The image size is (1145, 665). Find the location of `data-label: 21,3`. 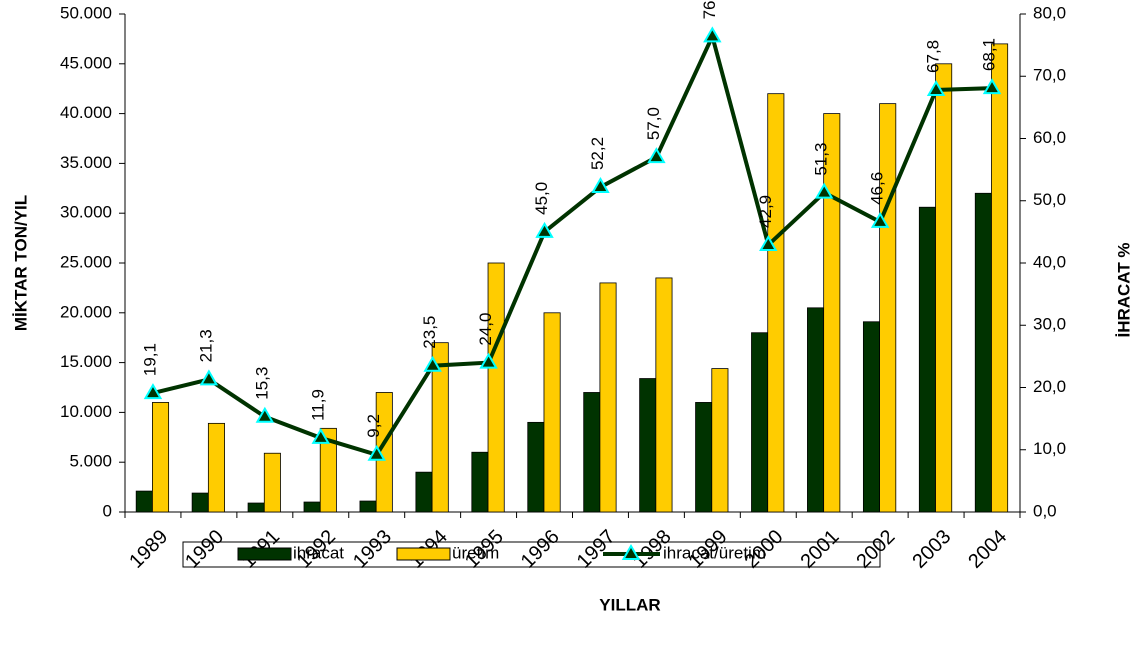

data-label: 21,3 is located at coordinates (205, 345).